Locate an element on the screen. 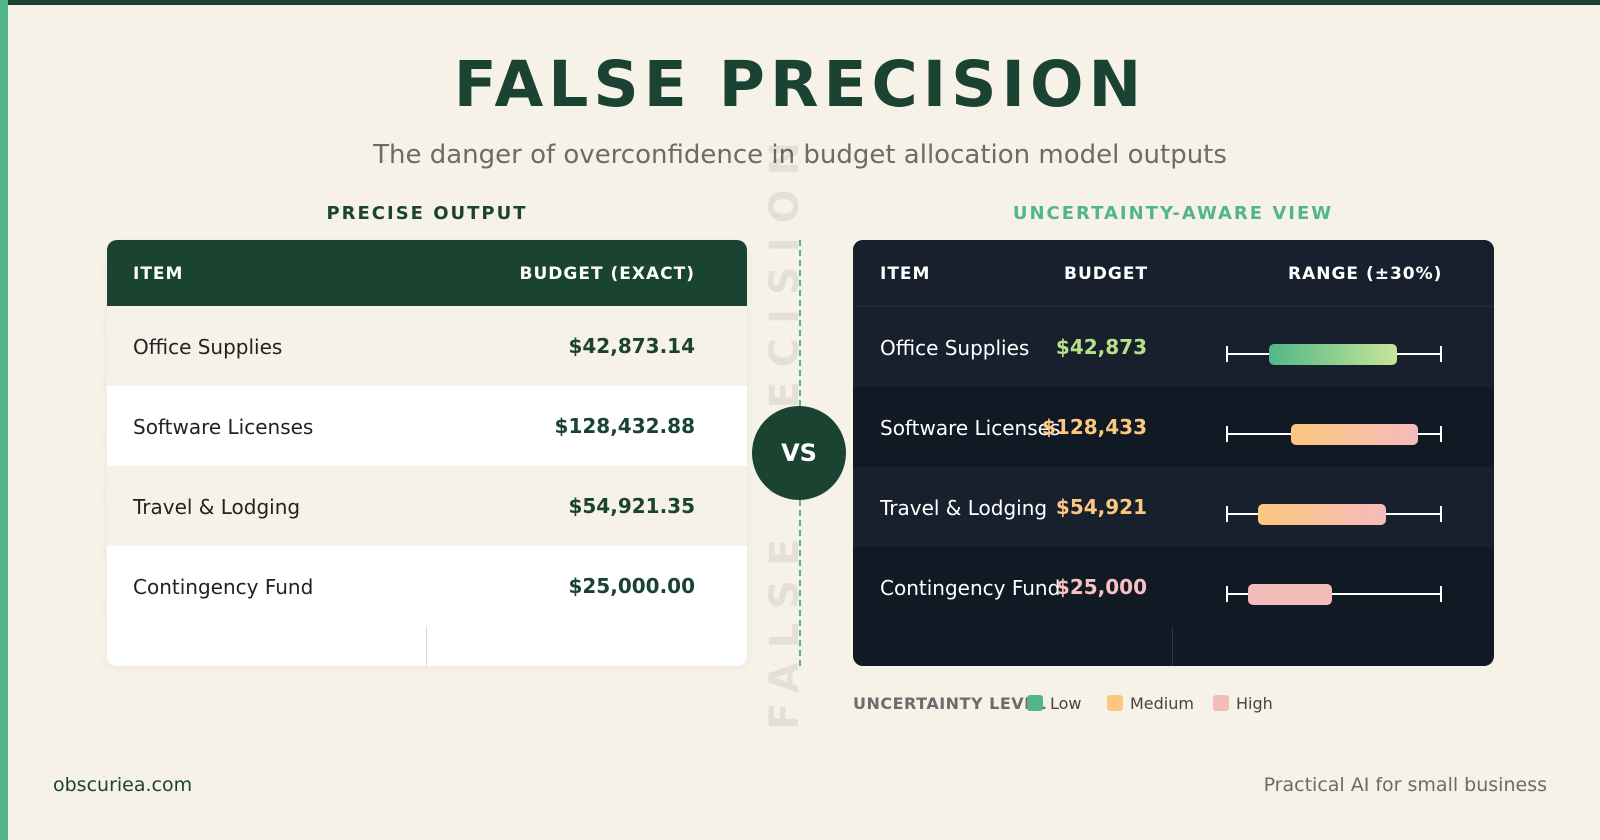  table-header: ITEM BUDGET (EXACT) is located at coordinates (427, 273).